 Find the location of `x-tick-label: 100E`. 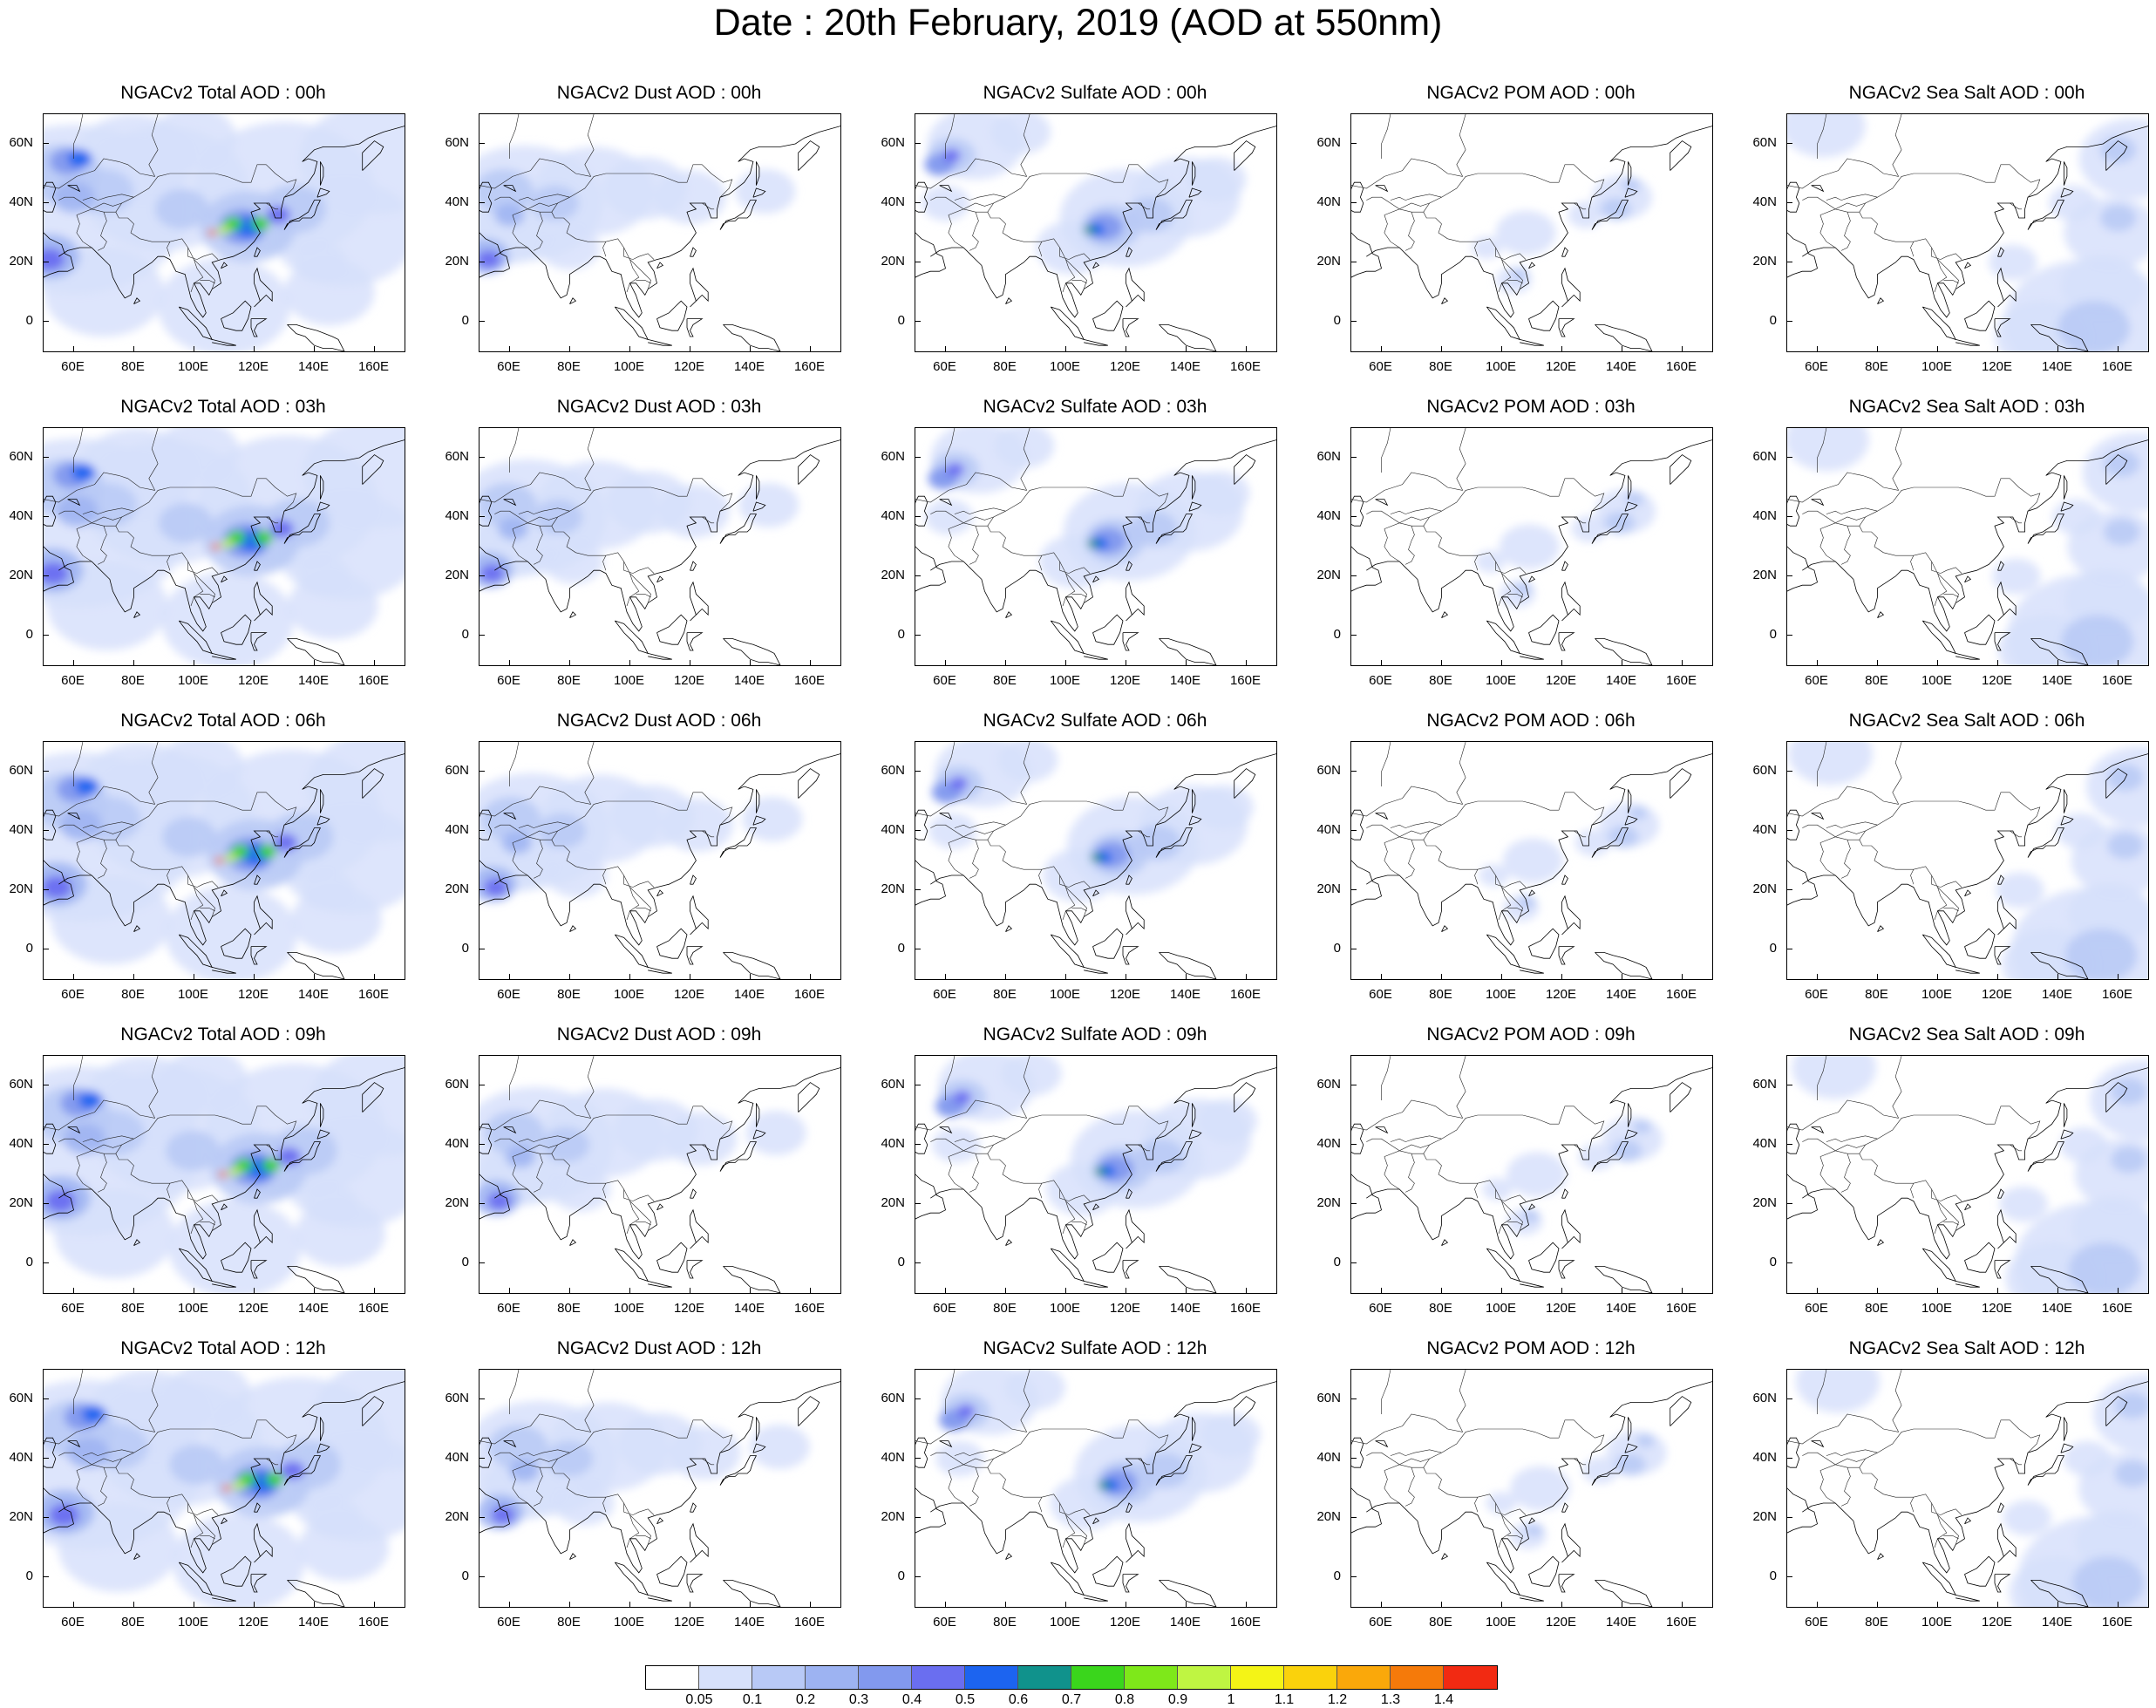

x-tick-label: 100E is located at coordinates (1937, 680).